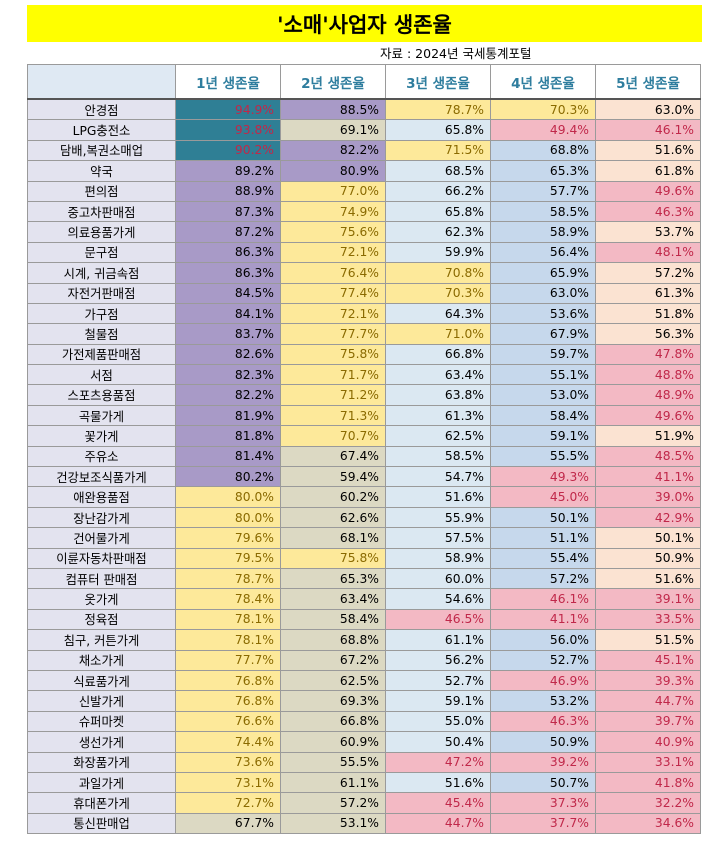  What do you see at coordinates (438, 721) in the screenshot?
I see `rate-cell-year3: 55.0%` at bounding box center [438, 721].